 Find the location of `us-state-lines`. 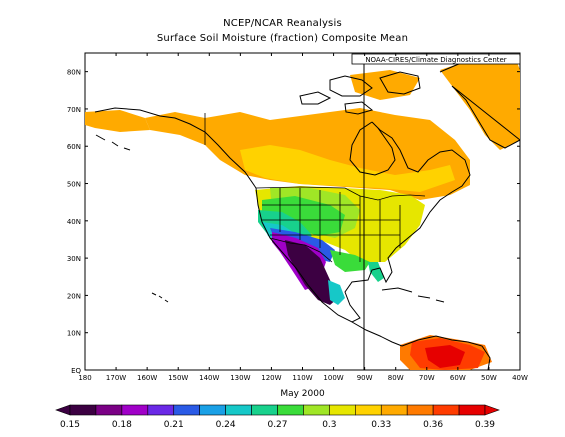

us-state-lines is located at coordinates (331, 225).